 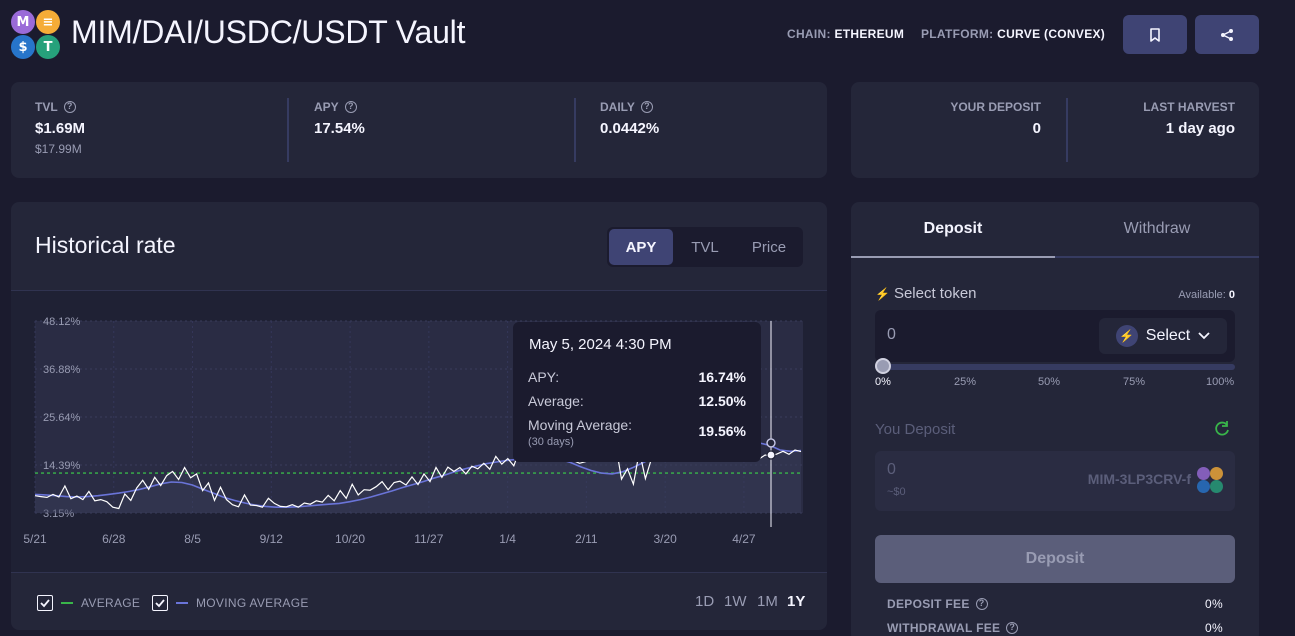 I want to click on daily-label: DAILY, so click(x=617, y=107).